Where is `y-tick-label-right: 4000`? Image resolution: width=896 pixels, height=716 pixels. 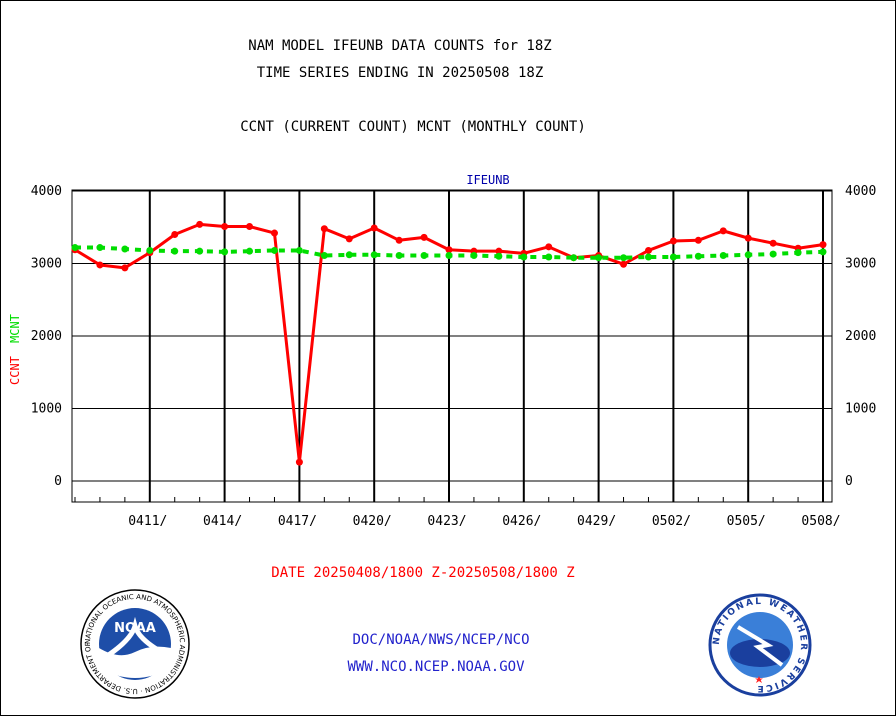 y-tick-label-right: 4000 is located at coordinates (860, 191).